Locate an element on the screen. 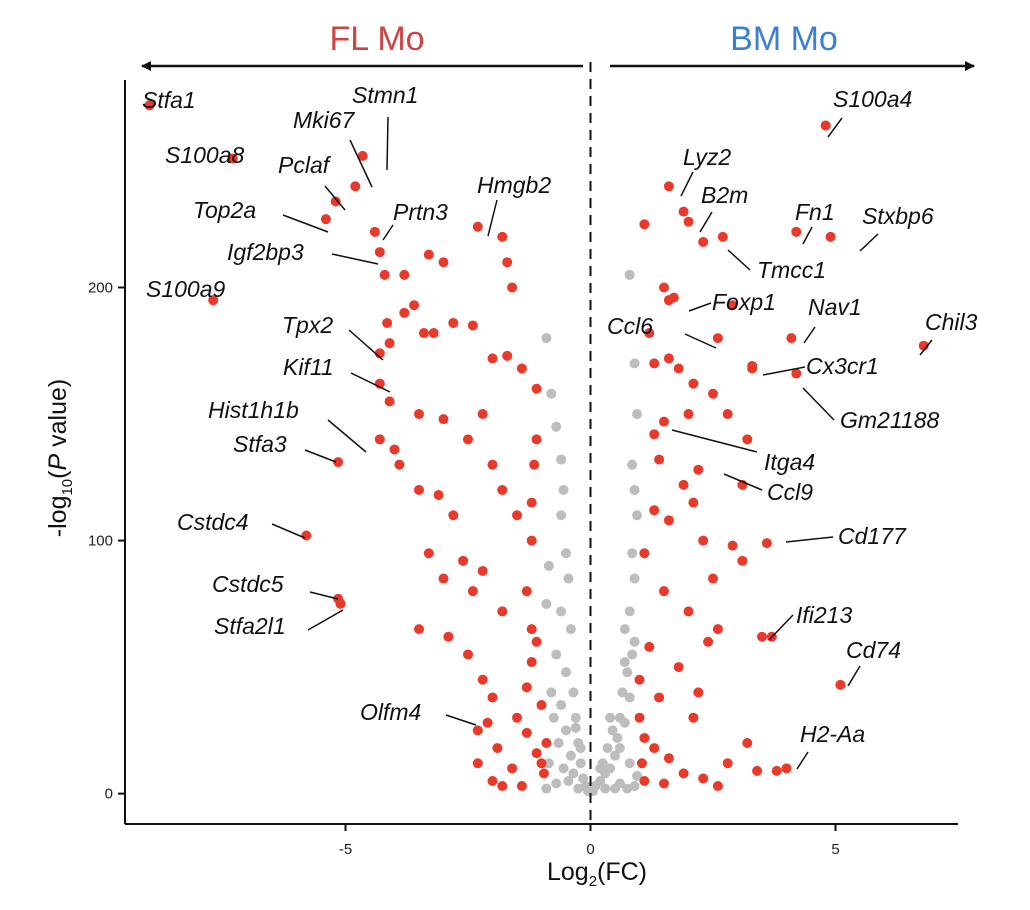  gene-label: Mki67 is located at coordinates (324, 120).